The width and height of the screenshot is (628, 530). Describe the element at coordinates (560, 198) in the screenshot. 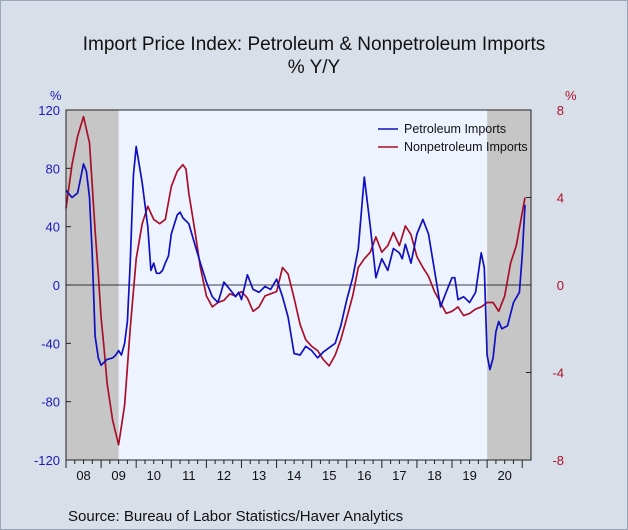

I see `right-tick-label: 4` at that location.